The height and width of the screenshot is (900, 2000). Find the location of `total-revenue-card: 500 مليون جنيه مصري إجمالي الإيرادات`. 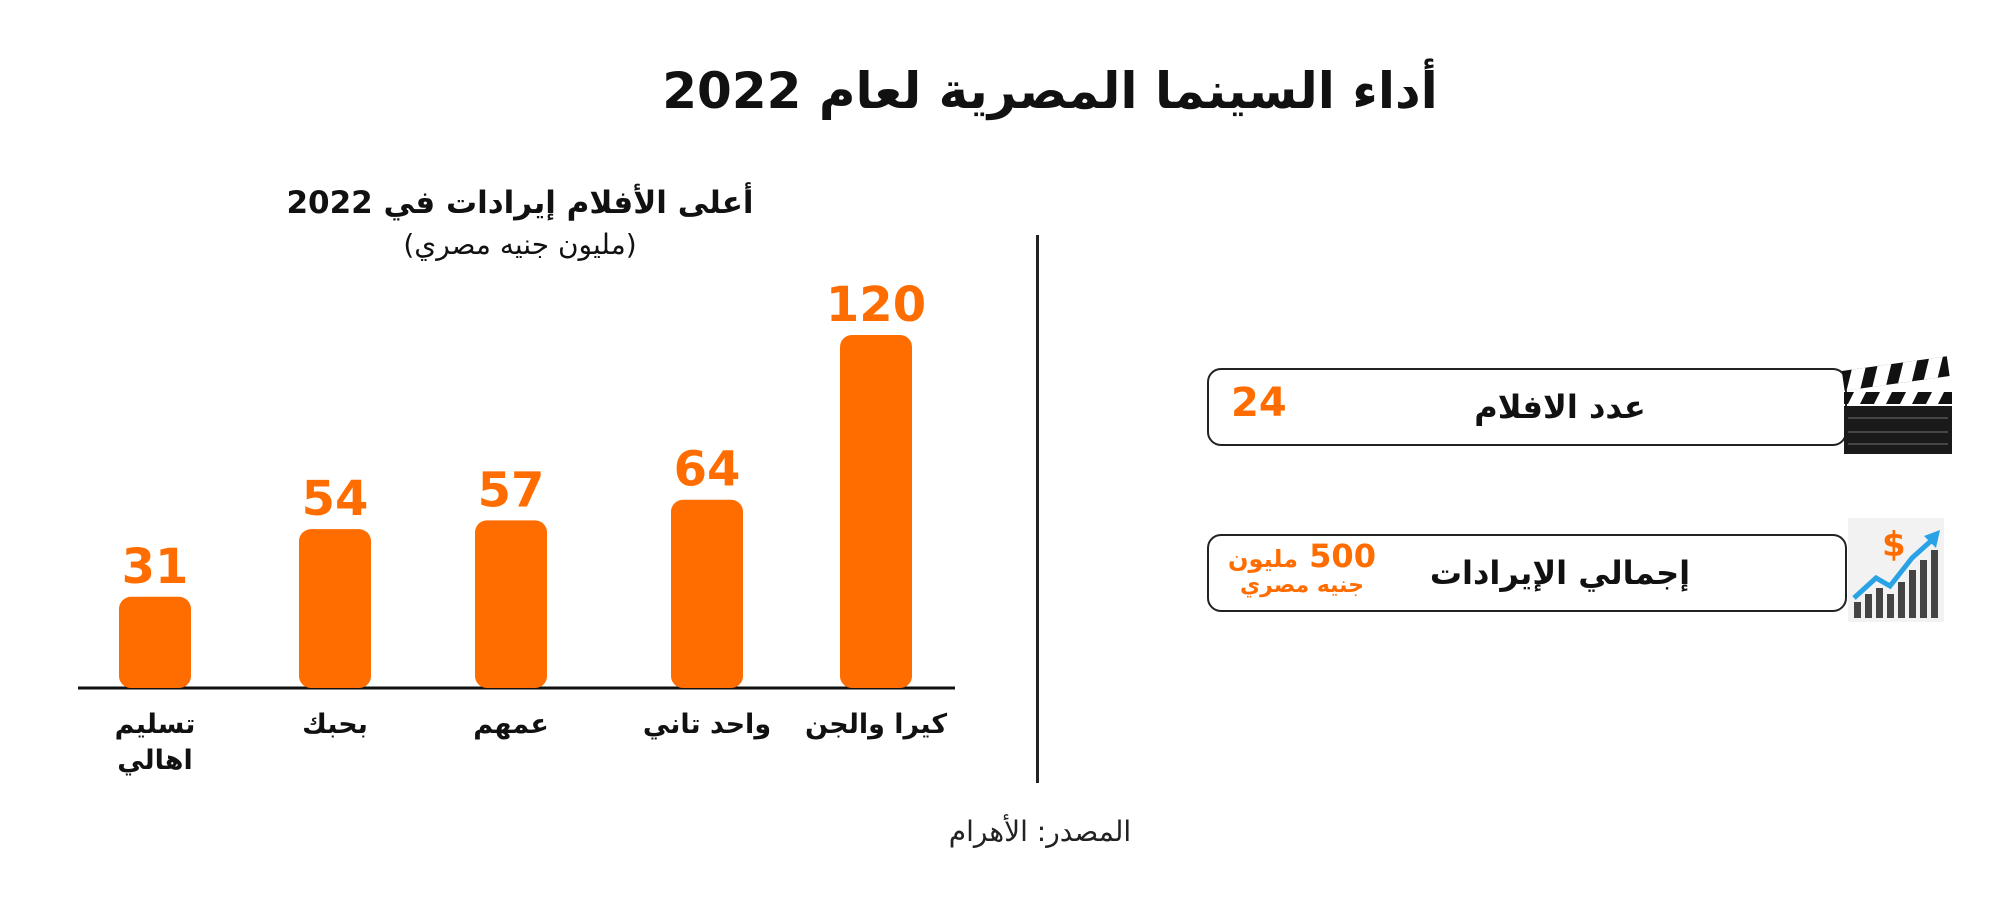

total-revenue-card: 500 مليون جنيه مصري إجمالي الإيرادات is located at coordinates (1527, 573).